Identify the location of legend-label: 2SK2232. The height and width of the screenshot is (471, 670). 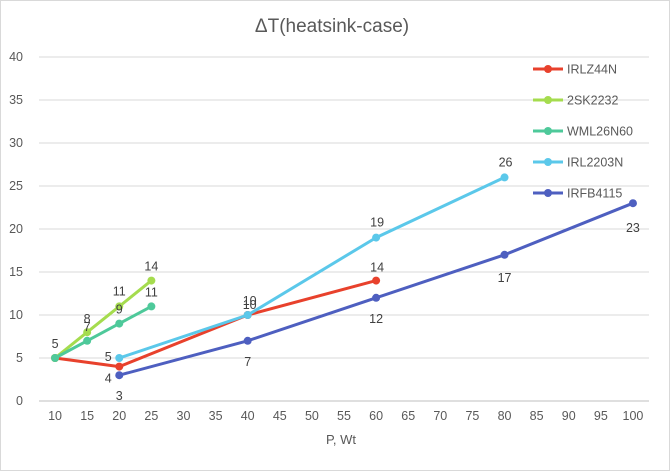
(592, 101).